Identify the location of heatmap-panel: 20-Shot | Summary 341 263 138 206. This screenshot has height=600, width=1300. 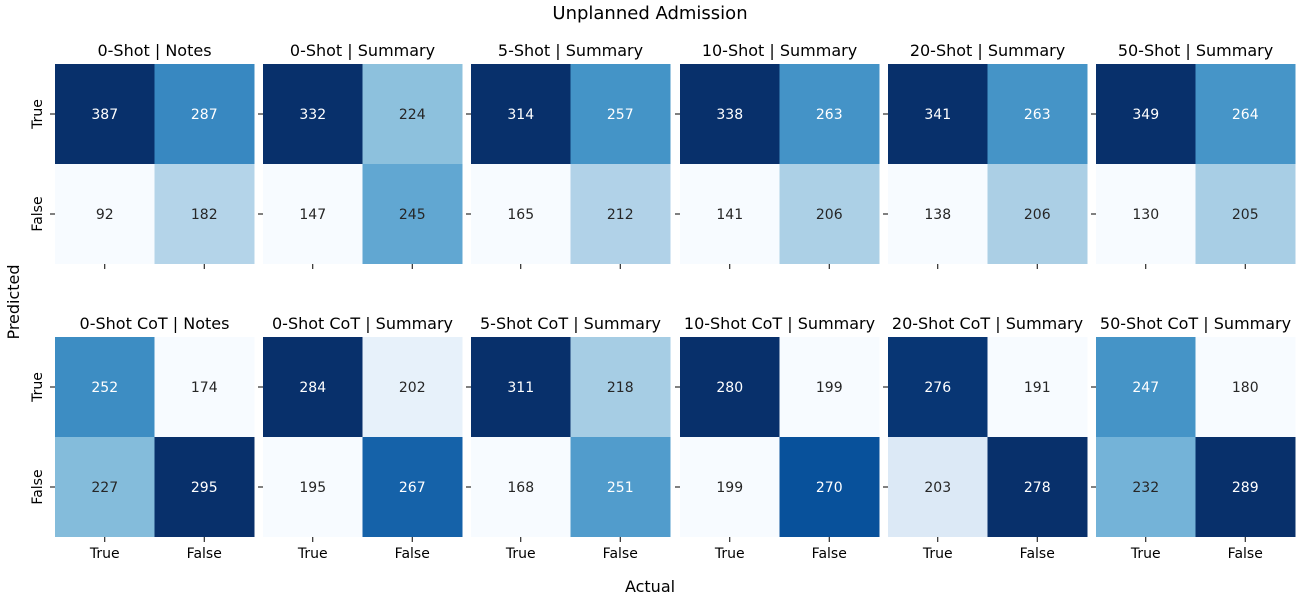
(985, 155).